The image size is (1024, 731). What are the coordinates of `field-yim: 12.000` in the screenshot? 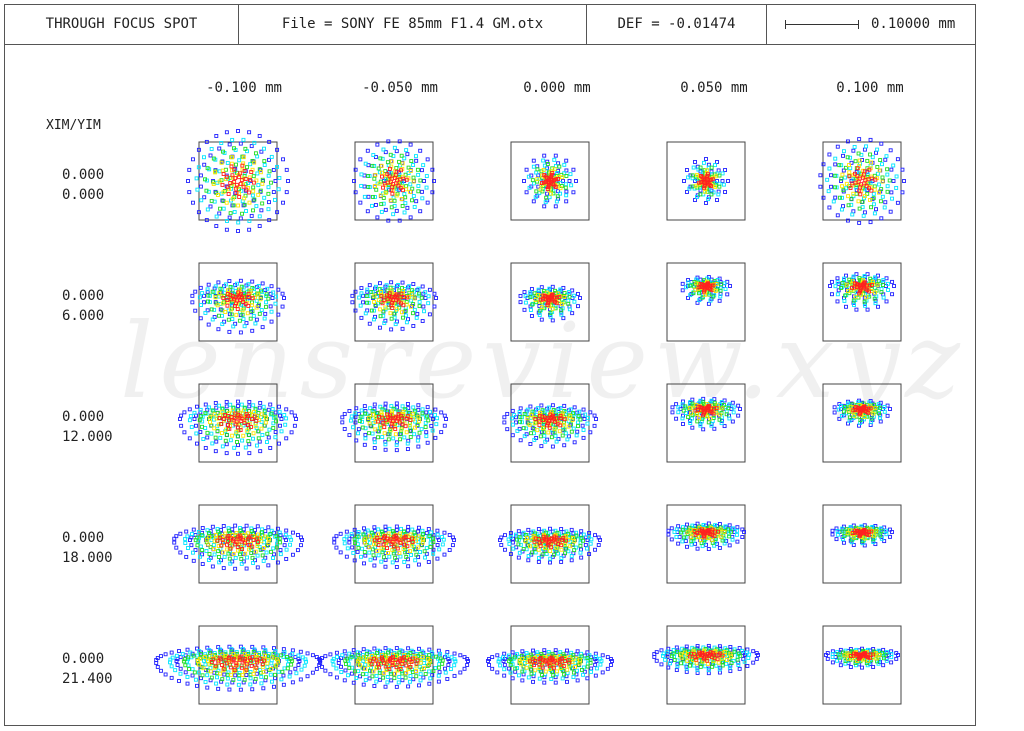 It's located at (87, 437).